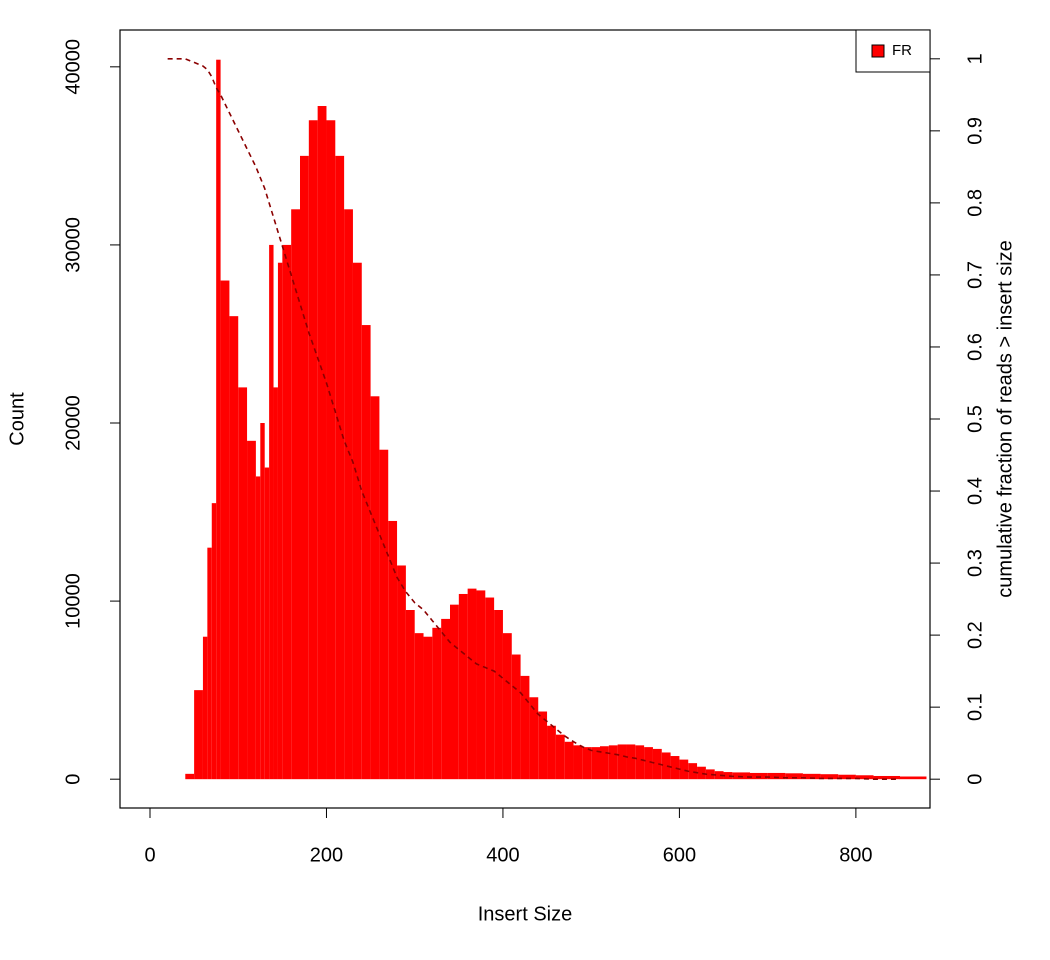 The image size is (1050, 960). I want to click on x-tick-label: 200, so click(326, 855).